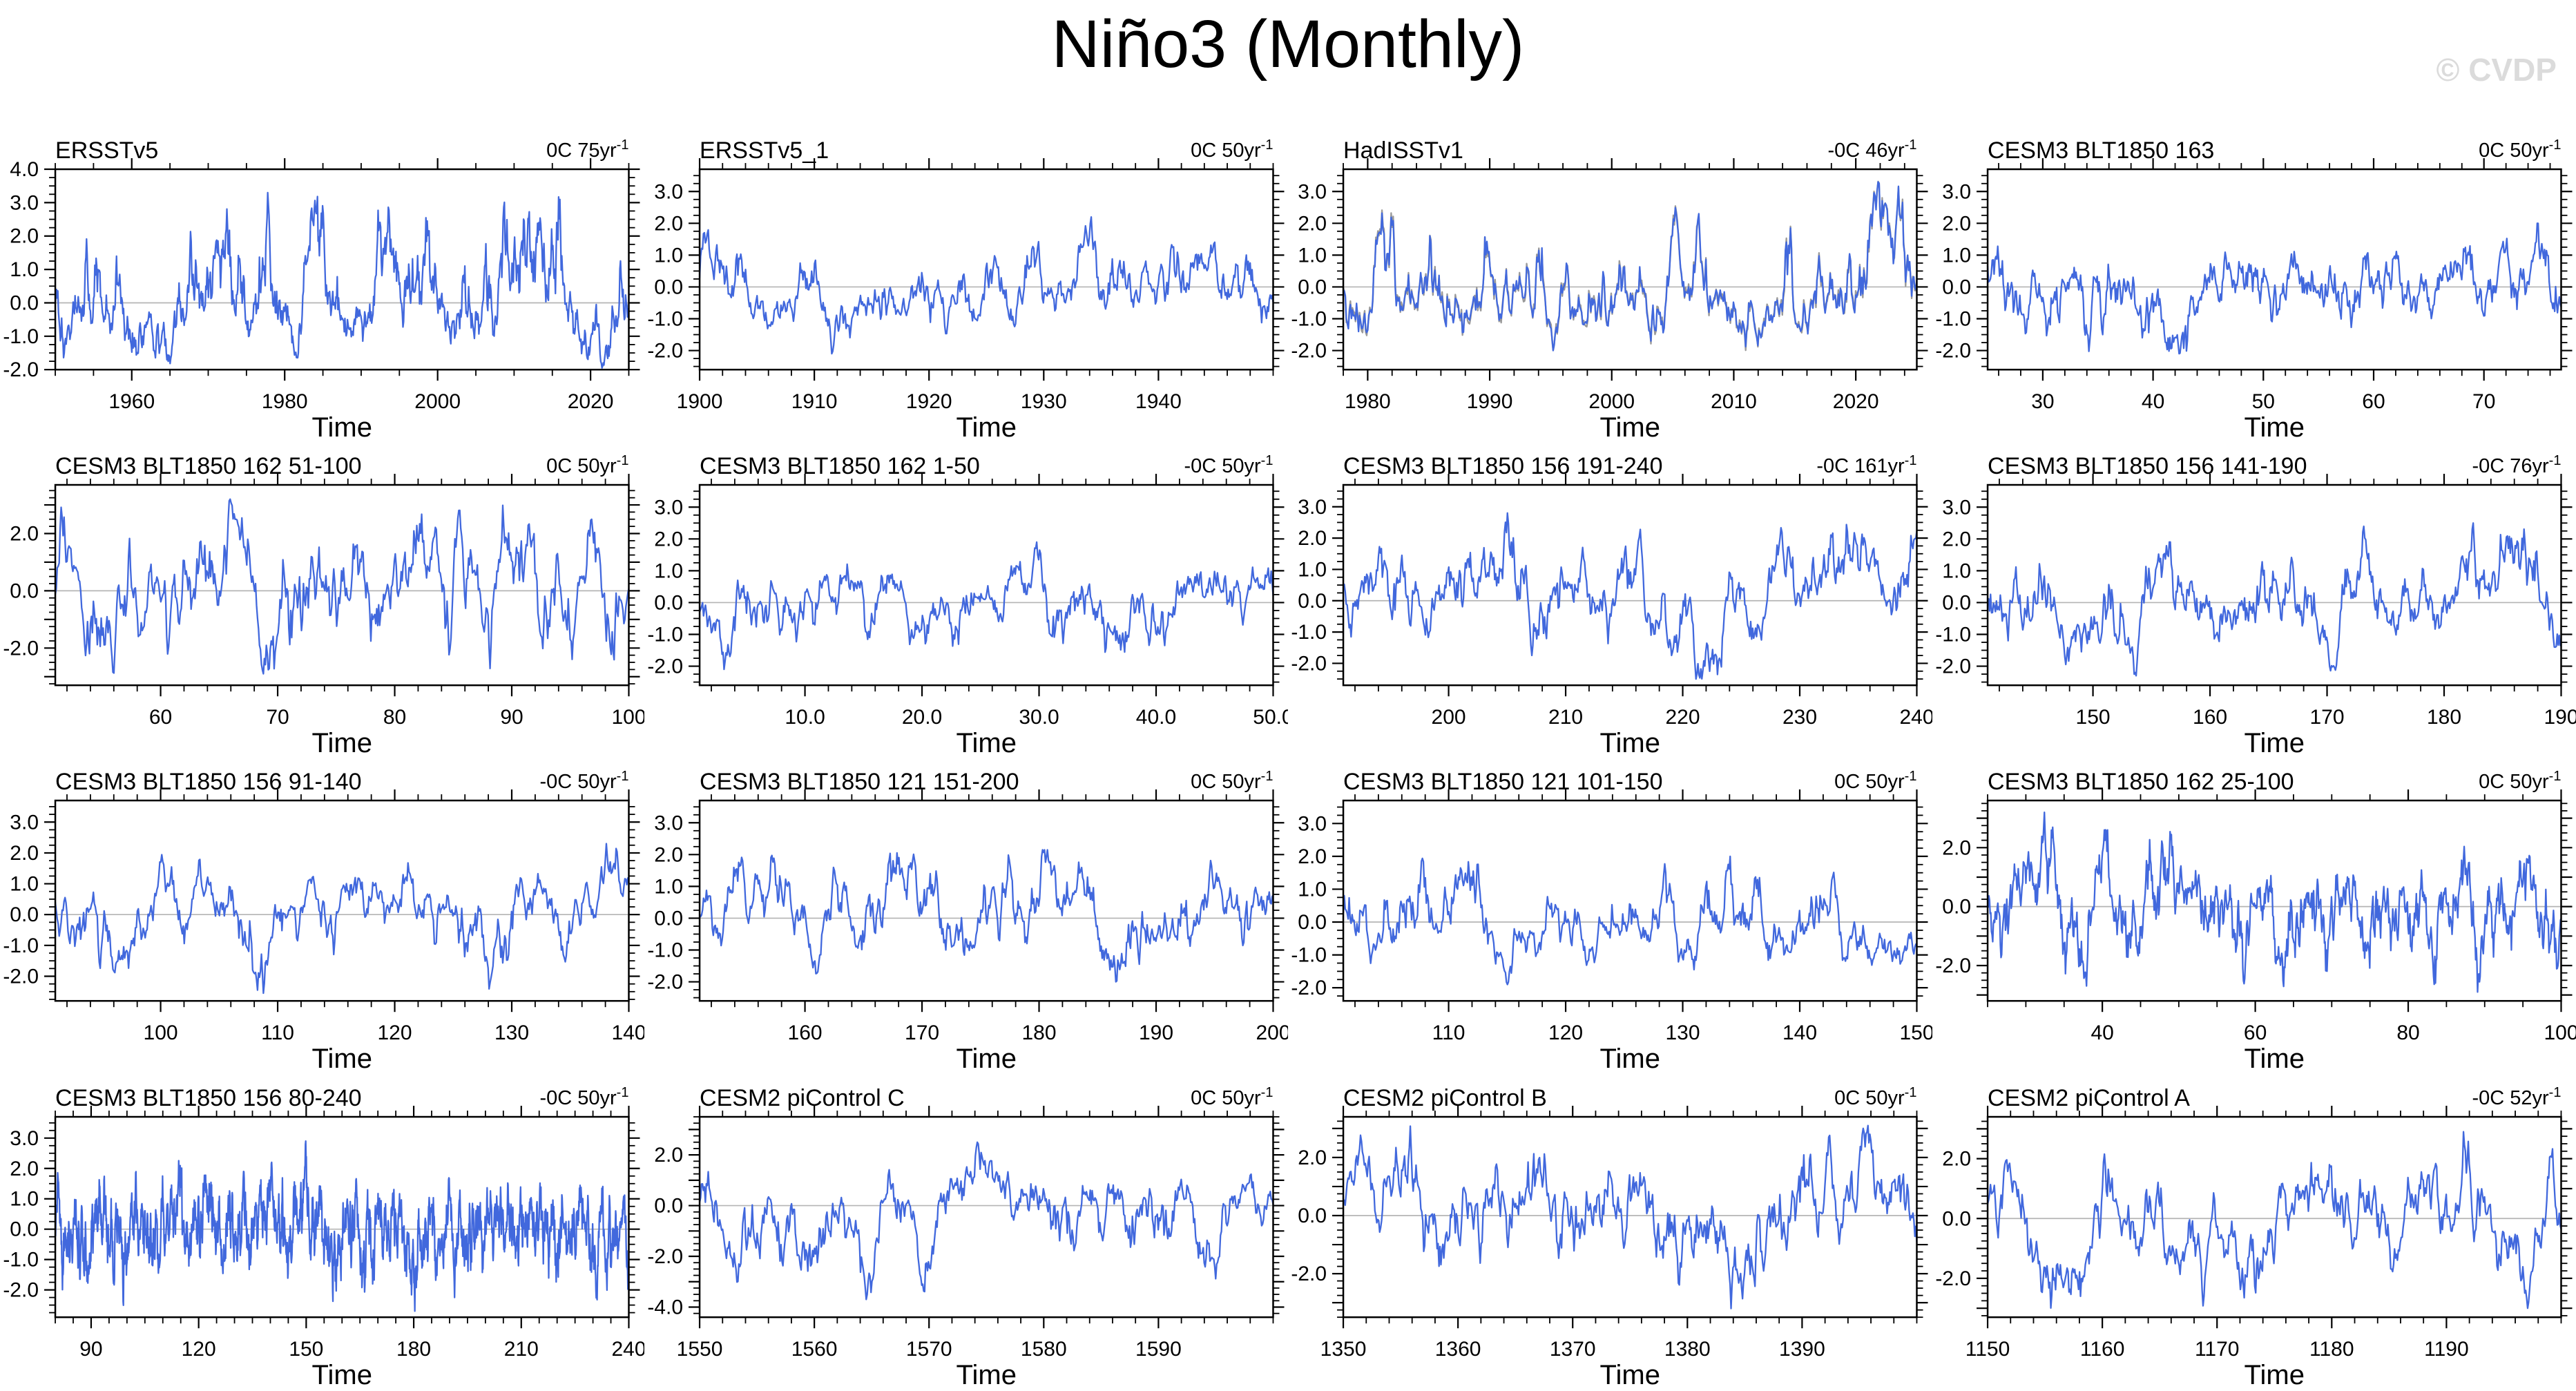 This screenshot has width=2576, height=1391. Describe the element at coordinates (208, 1098) in the screenshot. I see `panel-title: CESM3 BLT1850 156 80-240` at that location.